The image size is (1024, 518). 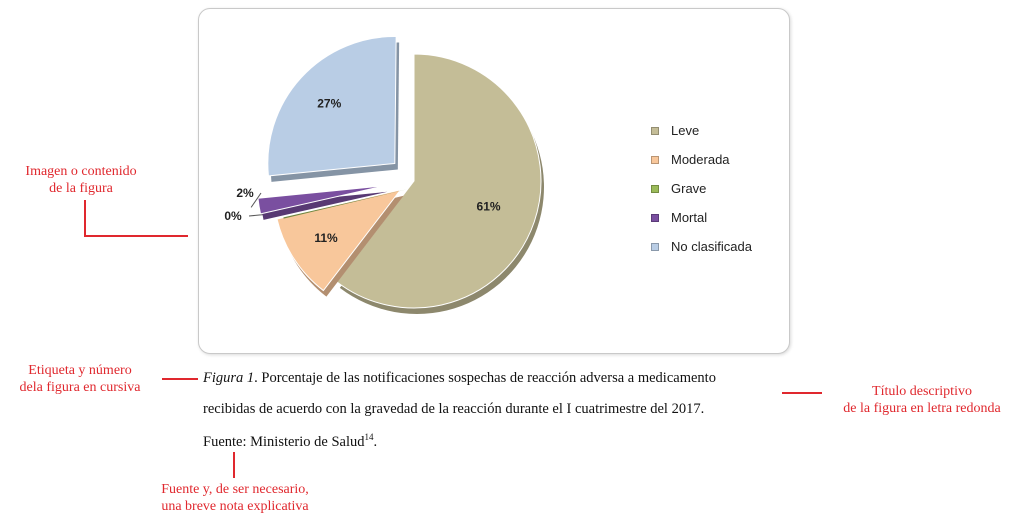 What do you see at coordinates (229, 378) in the screenshot?
I see `figure-label: Figura 1` at bounding box center [229, 378].